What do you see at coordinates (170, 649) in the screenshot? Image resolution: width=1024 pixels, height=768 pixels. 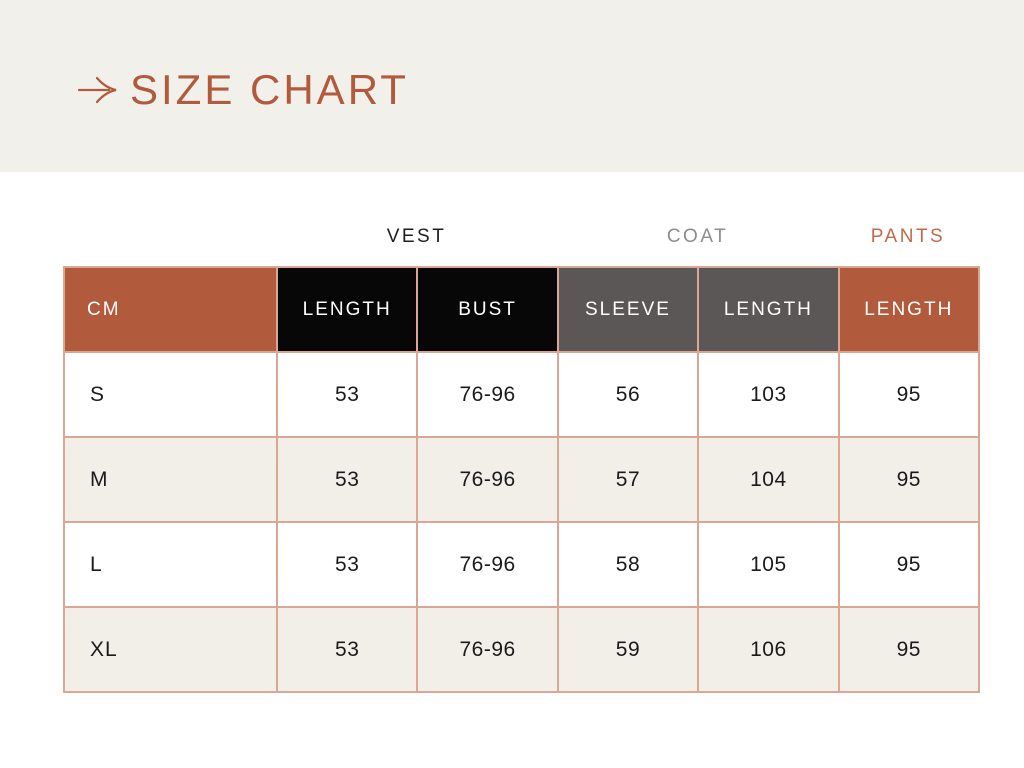 I see `size-label: XL` at bounding box center [170, 649].